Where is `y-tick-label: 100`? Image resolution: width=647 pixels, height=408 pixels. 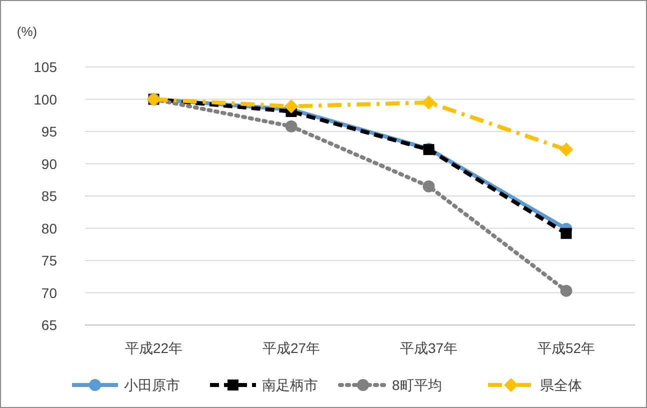 y-tick-label: 100 is located at coordinates (46, 99).